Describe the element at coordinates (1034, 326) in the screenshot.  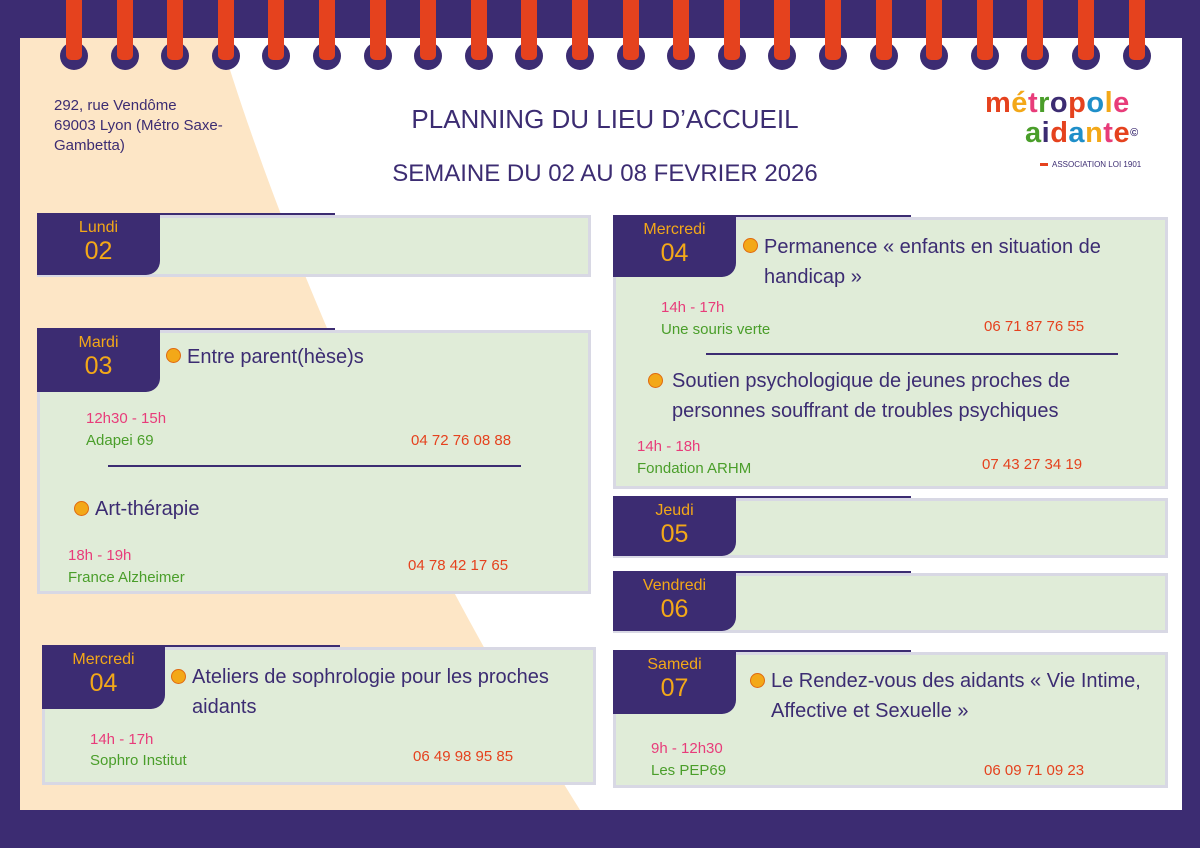
I see `event-phone: 06 71 87 76 55` at that location.